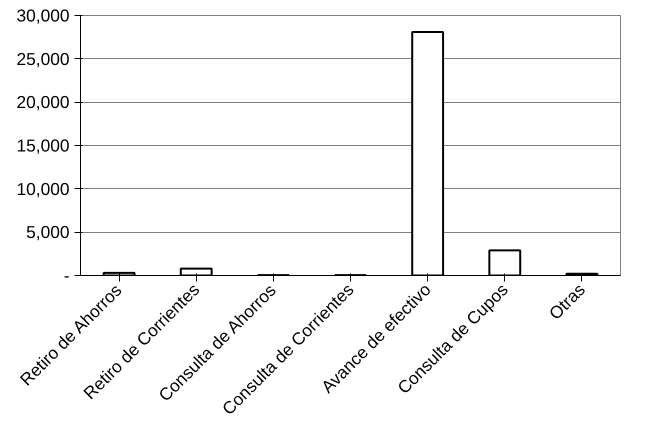 This screenshot has height=432, width=646. What do you see at coordinates (43, 188) in the screenshot?
I see `y-tick-label: 10,000` at bounding box center [43, 188].